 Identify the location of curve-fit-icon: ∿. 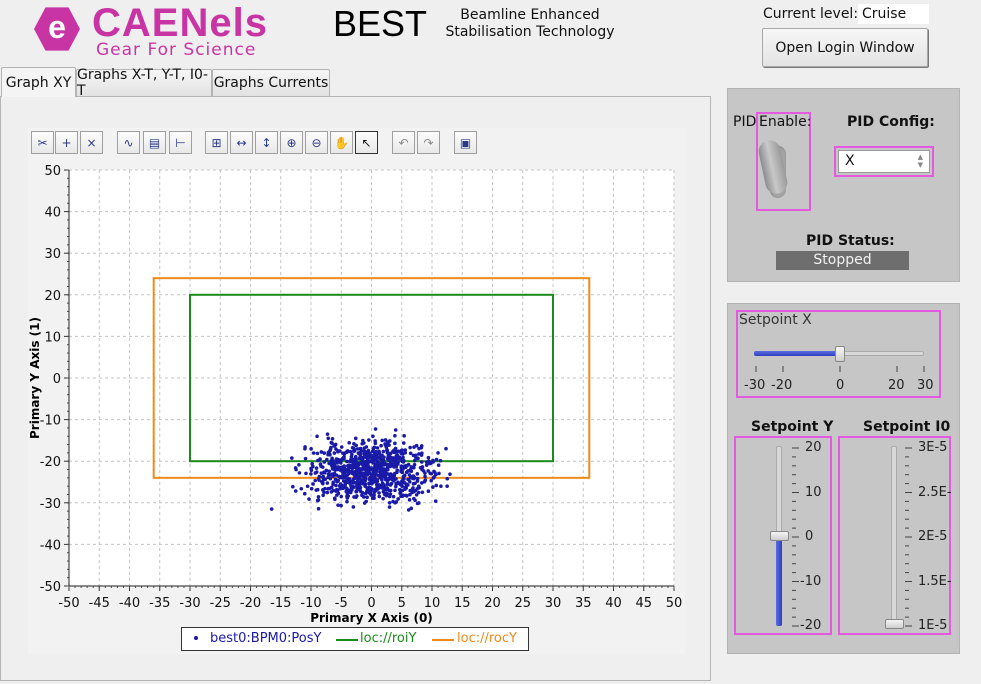
(128, 142).